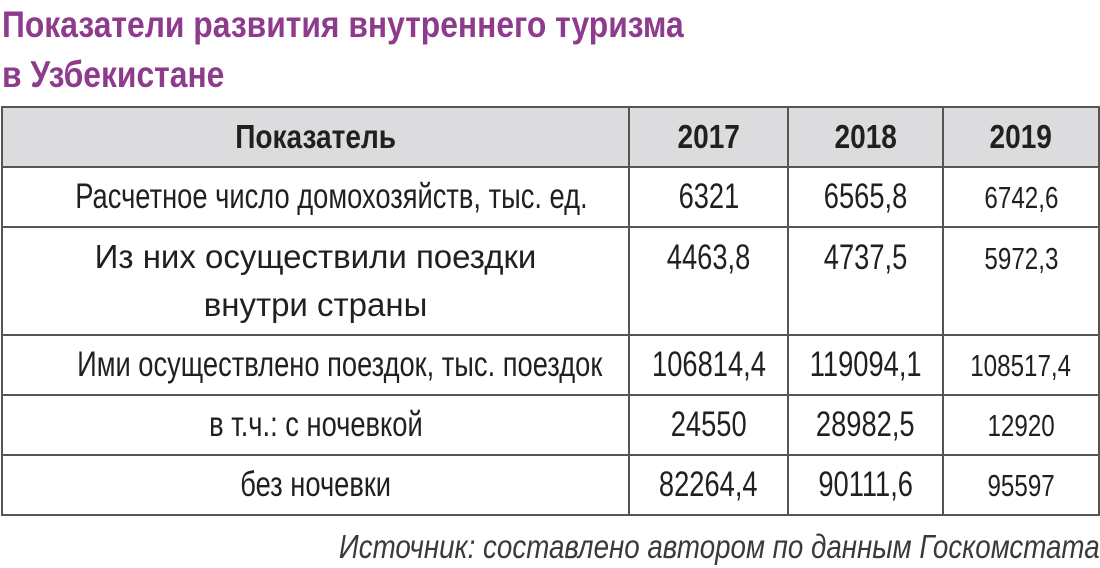 The image size is (1100, 568). I want to click on table-row: без ночевки 82264,4 90111,6 95597, so click(550, 485).